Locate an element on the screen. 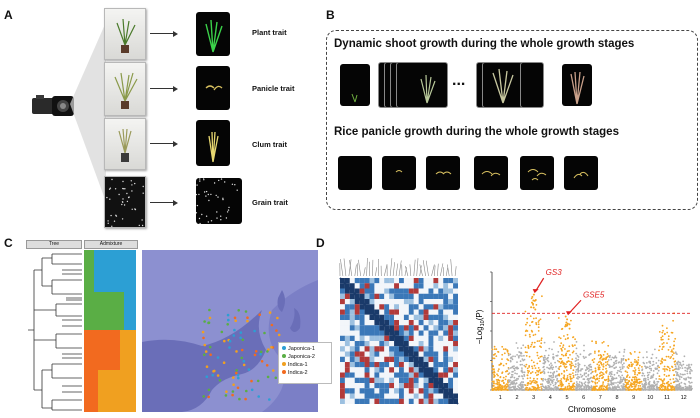 The image size is (700, 418). peak-point is located at coordinates (532, 296).